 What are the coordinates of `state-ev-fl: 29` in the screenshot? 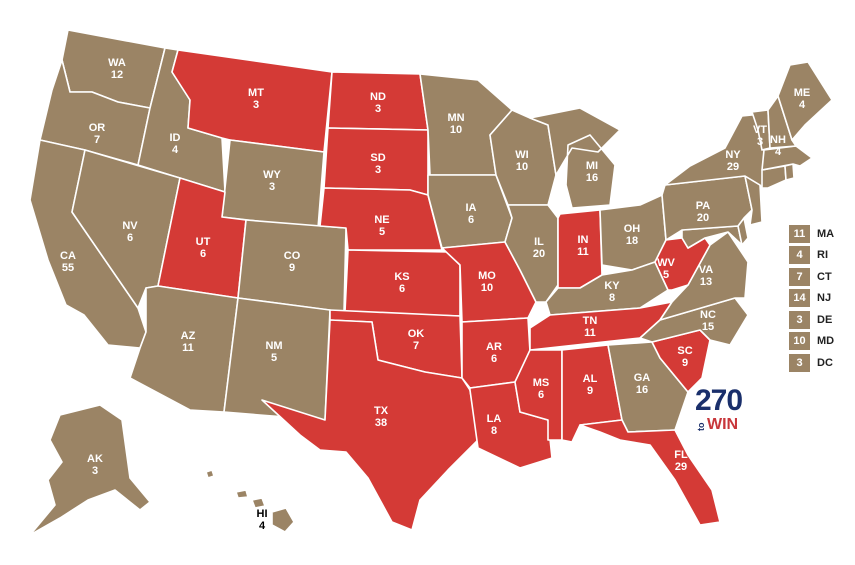 It's located at (681, 467).